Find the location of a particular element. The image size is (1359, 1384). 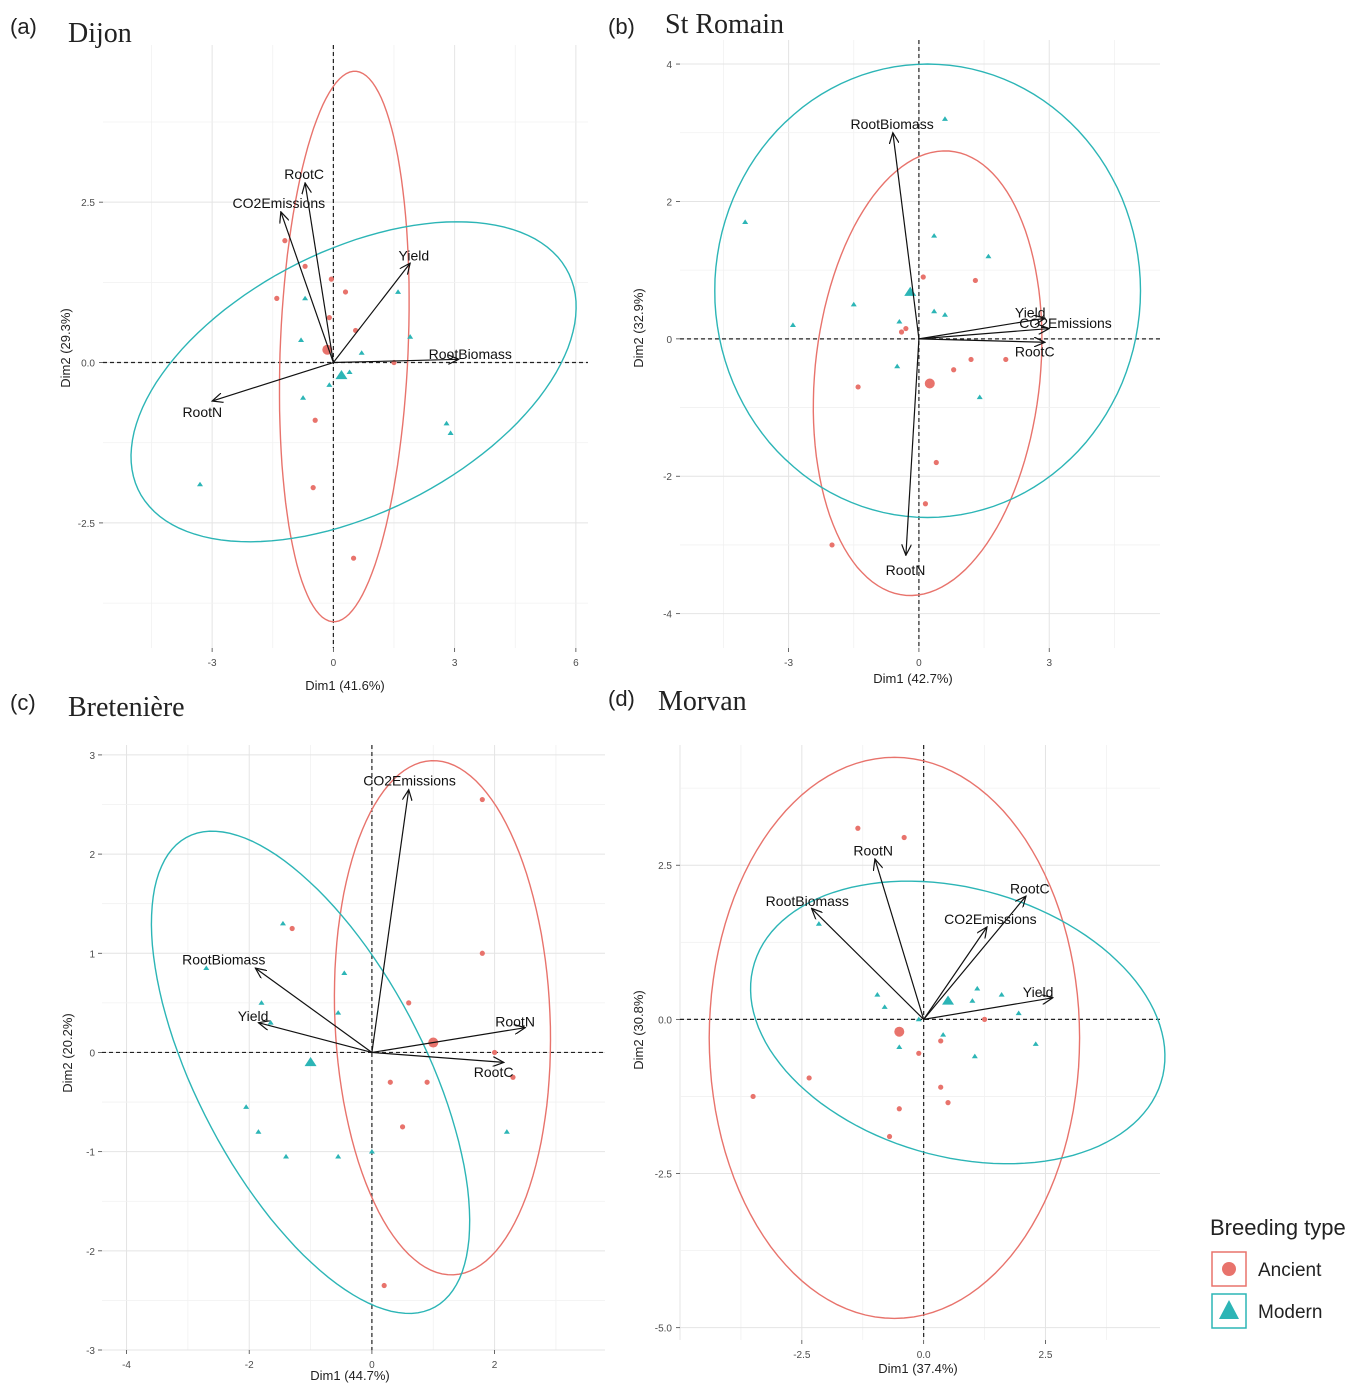

y-tick-label: 1 is located at coordinates (92, 954).